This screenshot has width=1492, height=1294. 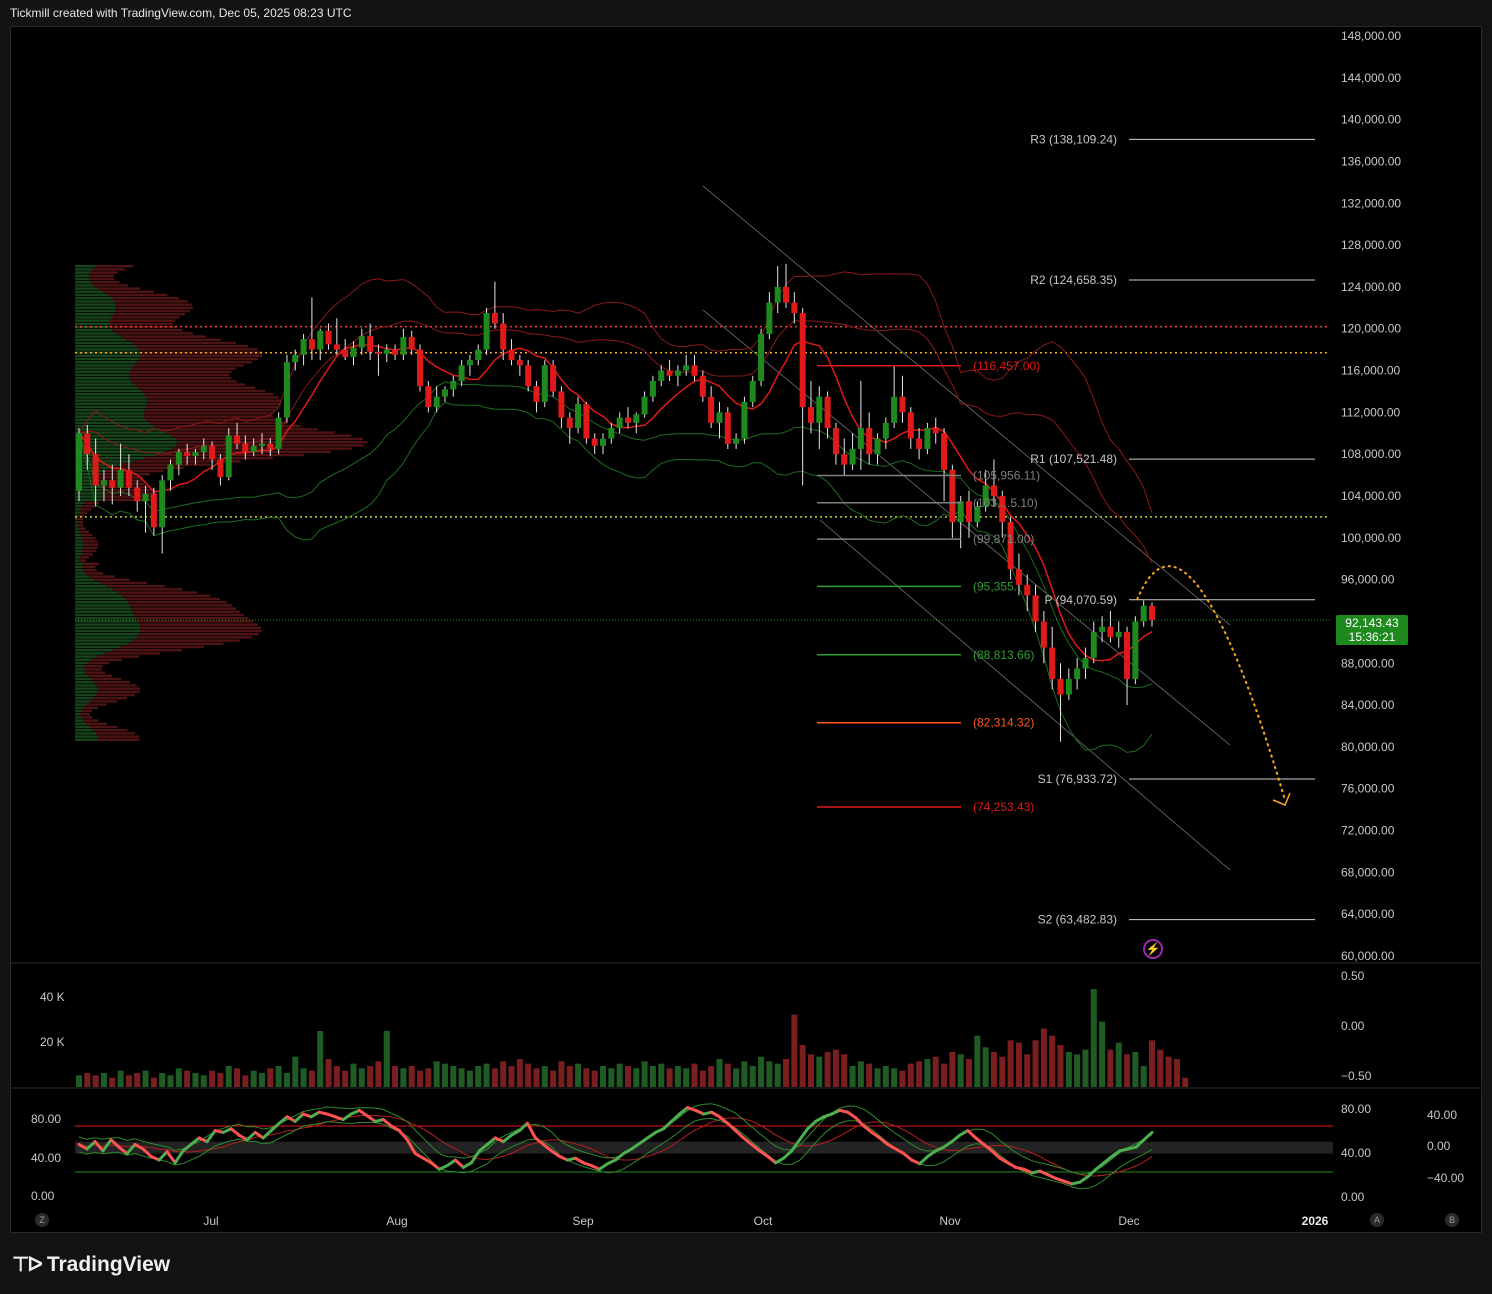 I want to click on price-axis-label: 68,000.00, so click(x=1368, y=872).